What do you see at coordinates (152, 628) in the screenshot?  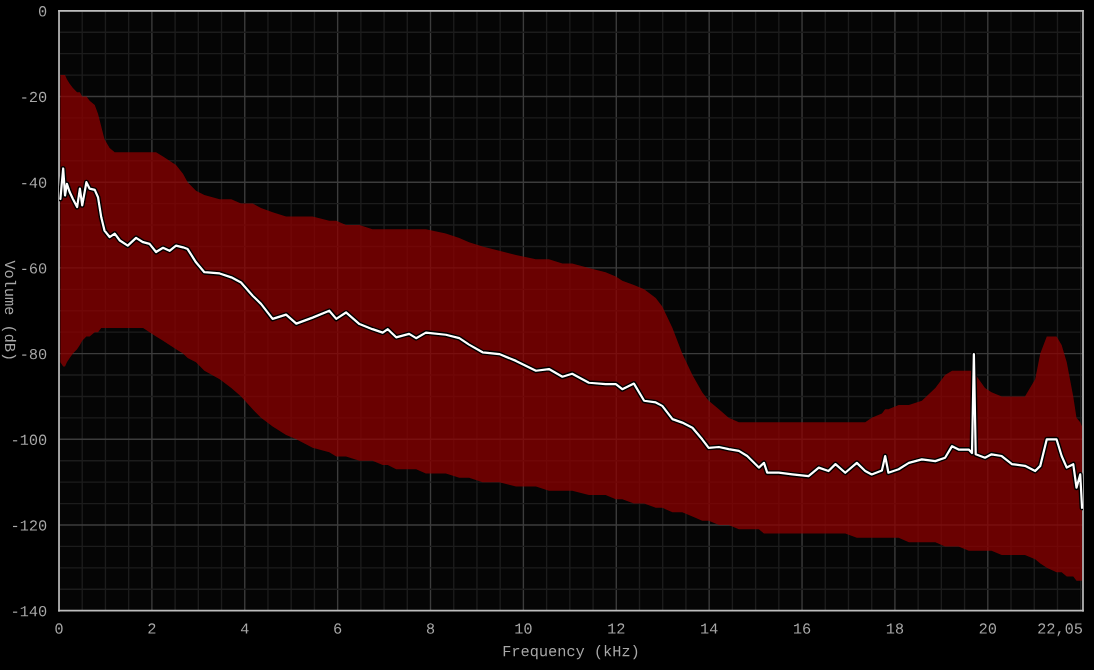 I see `x-tick-label: 2` at bounding box center [152, 628].